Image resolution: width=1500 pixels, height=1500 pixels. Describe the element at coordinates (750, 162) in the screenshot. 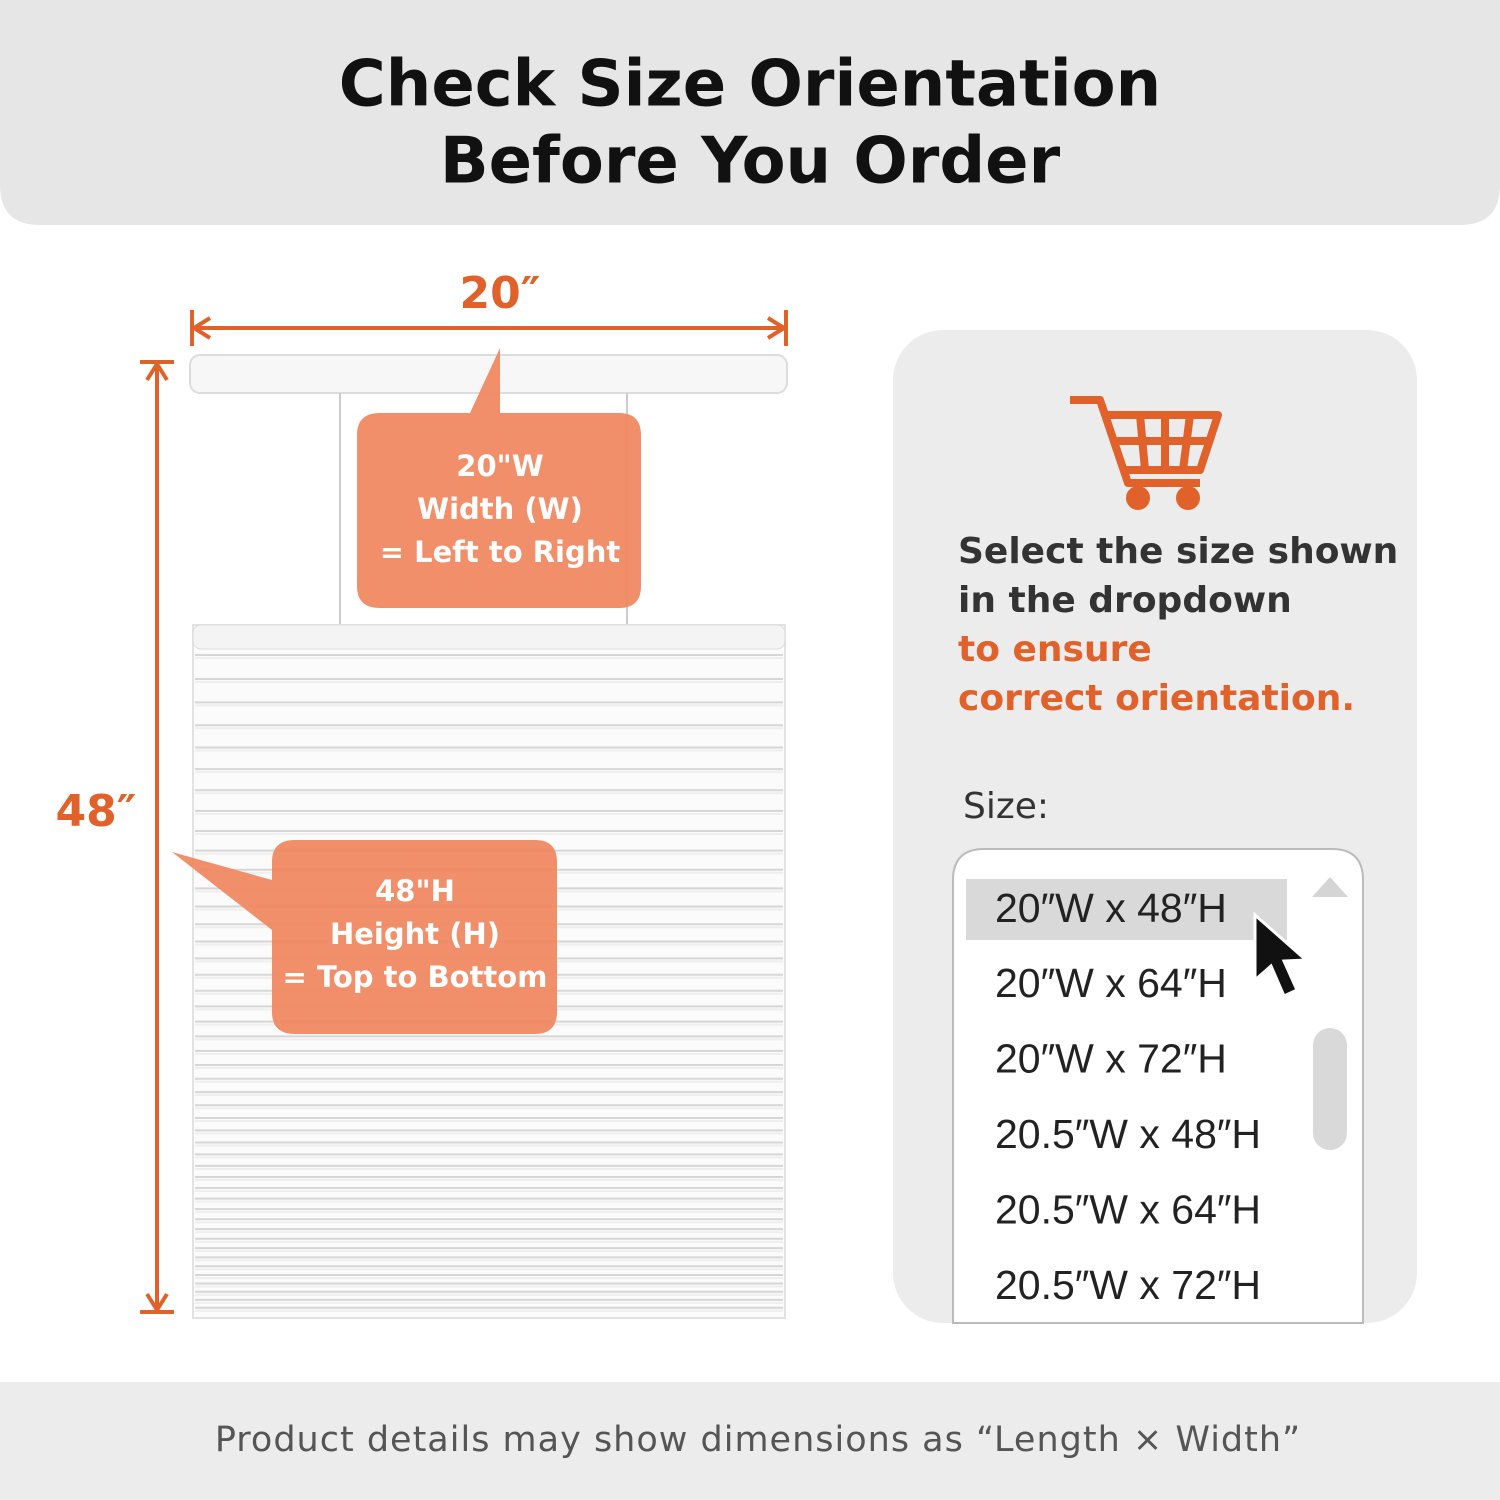

I see `title-line: Before You Order` at that location.